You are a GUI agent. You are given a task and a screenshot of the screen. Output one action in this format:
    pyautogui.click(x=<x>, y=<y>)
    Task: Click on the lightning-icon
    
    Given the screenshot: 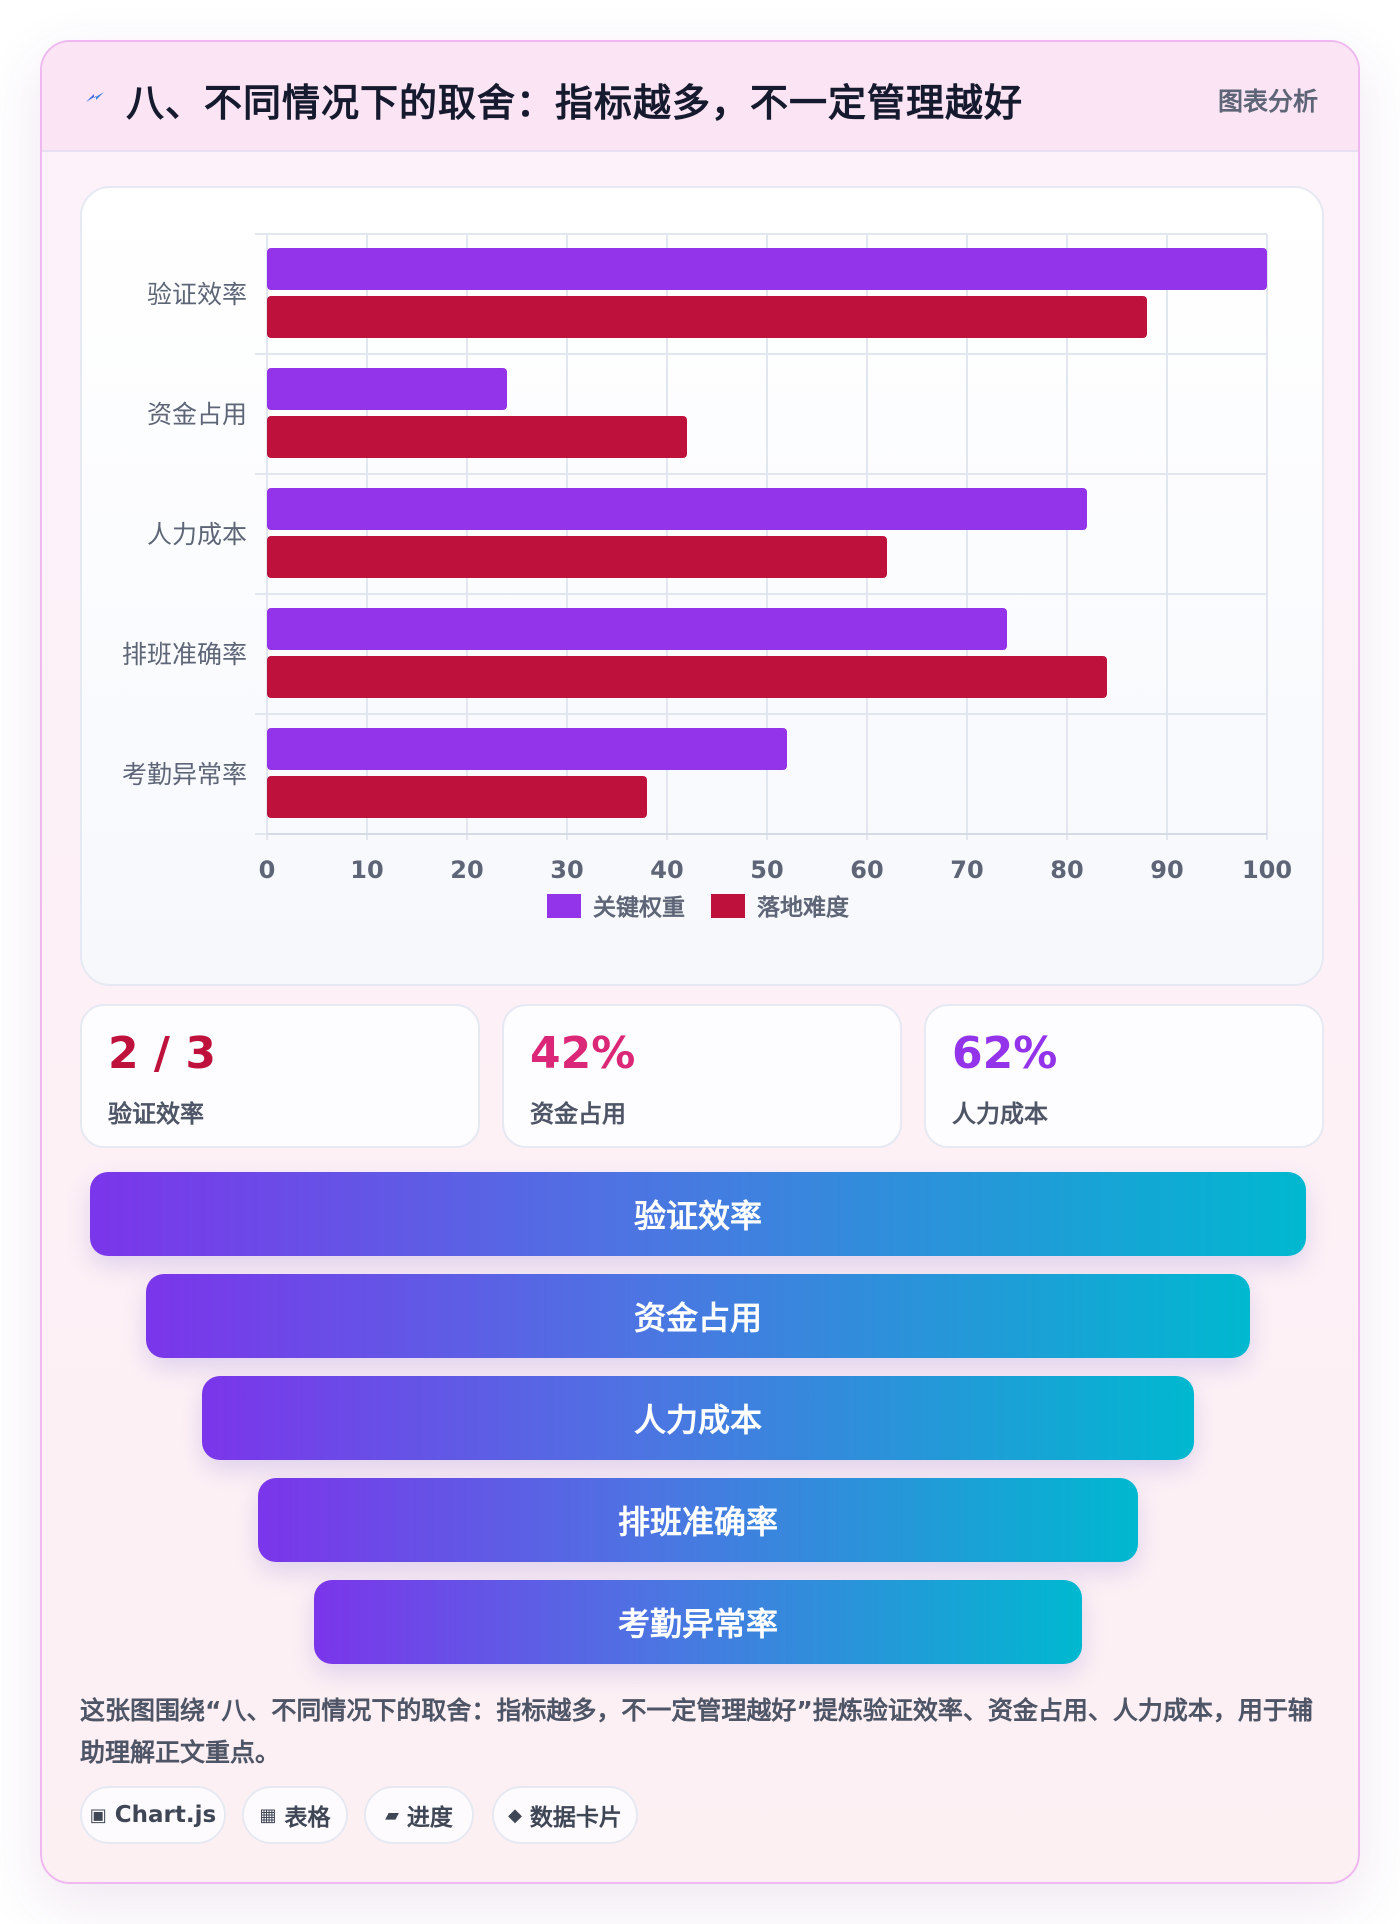 What is the action you would take?
    pyautogui.click(x=95, y=97)
    